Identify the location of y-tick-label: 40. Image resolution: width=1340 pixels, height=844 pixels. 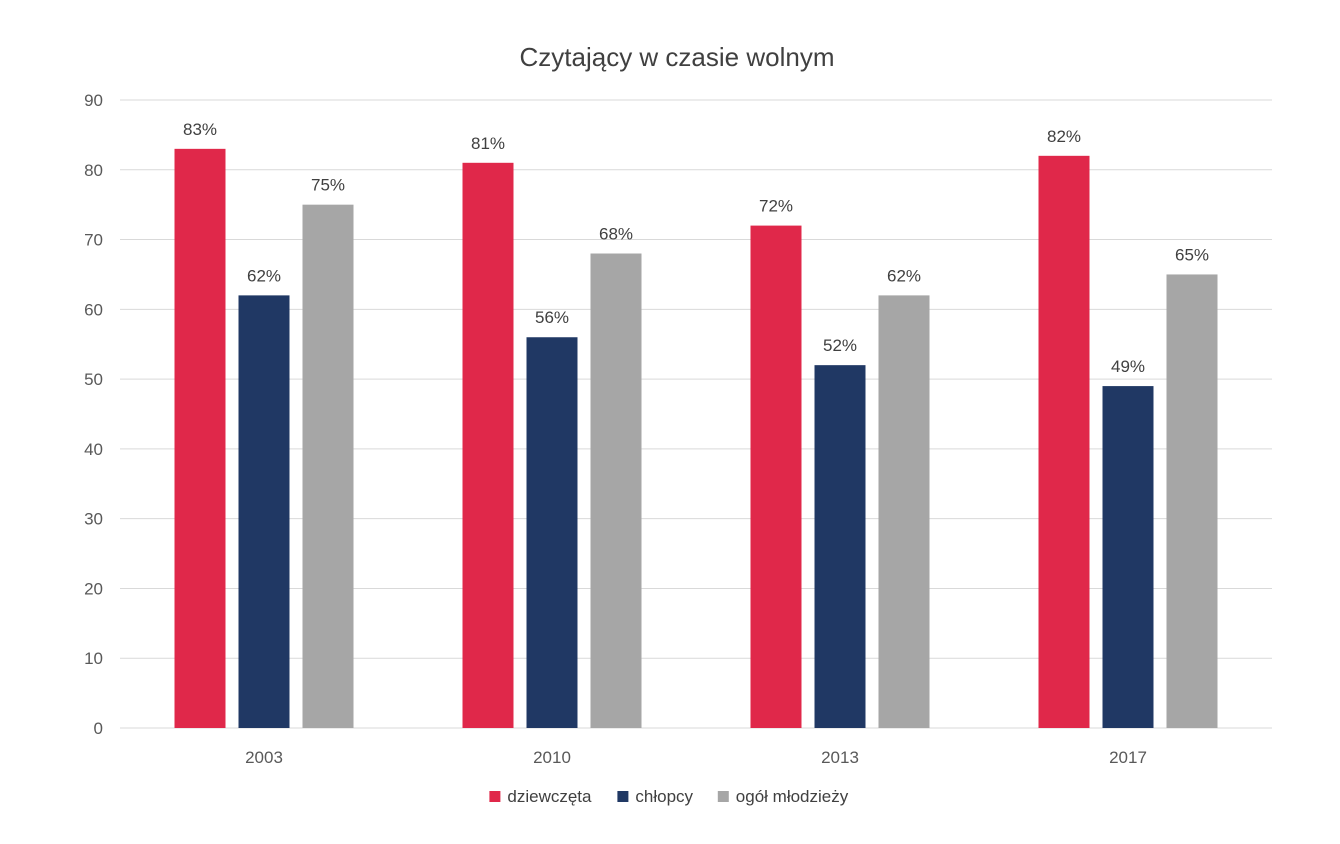
(93, 449).